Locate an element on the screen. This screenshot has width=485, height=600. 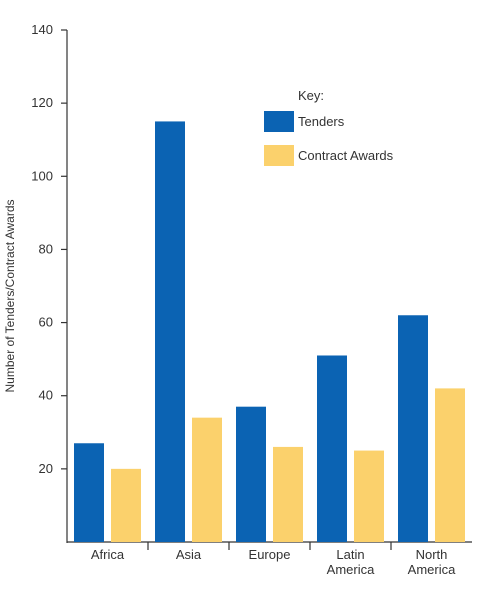
y-tick-label: 20 is located at coordinates (46, 468).